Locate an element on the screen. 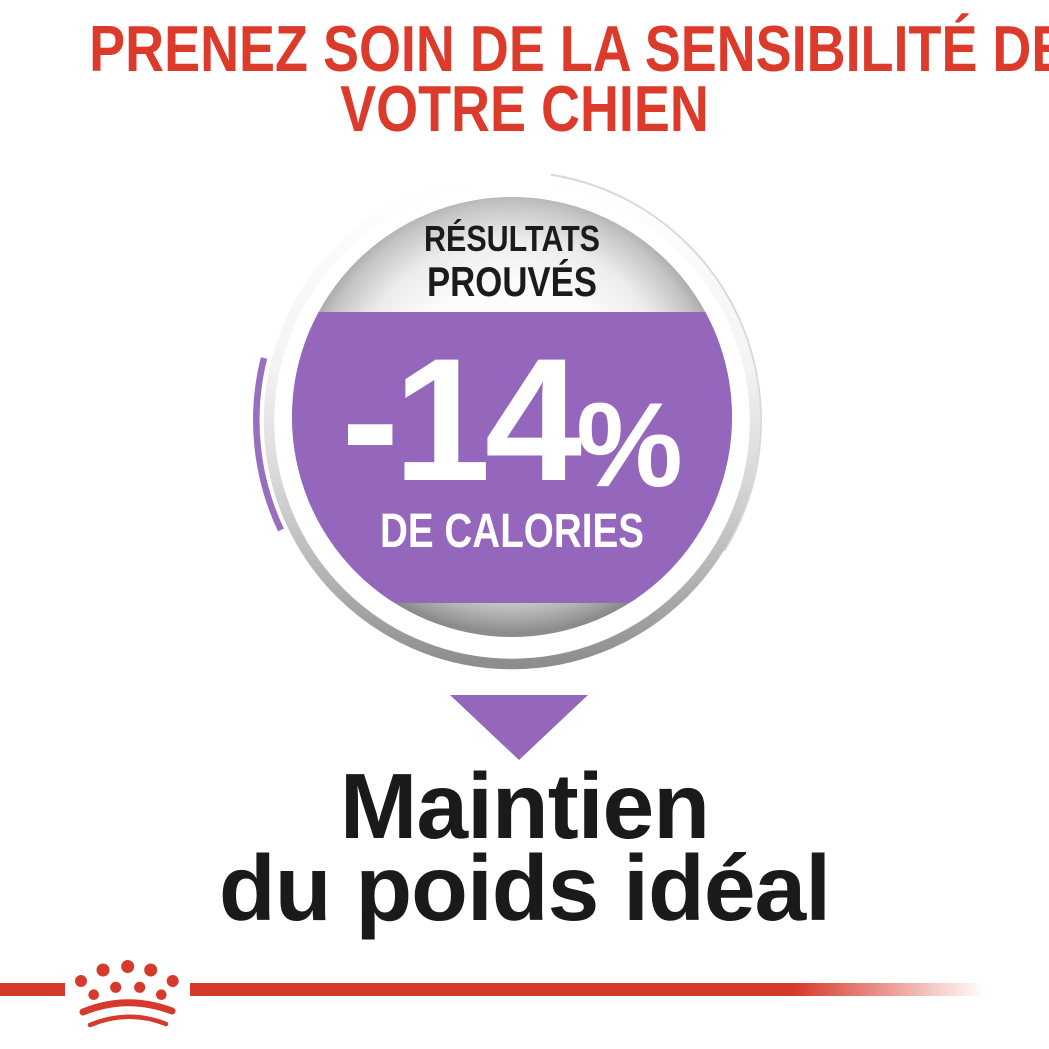 This screenshot has width=1049, height=1049. stat-caption: DE CALORIES is located at coordinates (512, 531).